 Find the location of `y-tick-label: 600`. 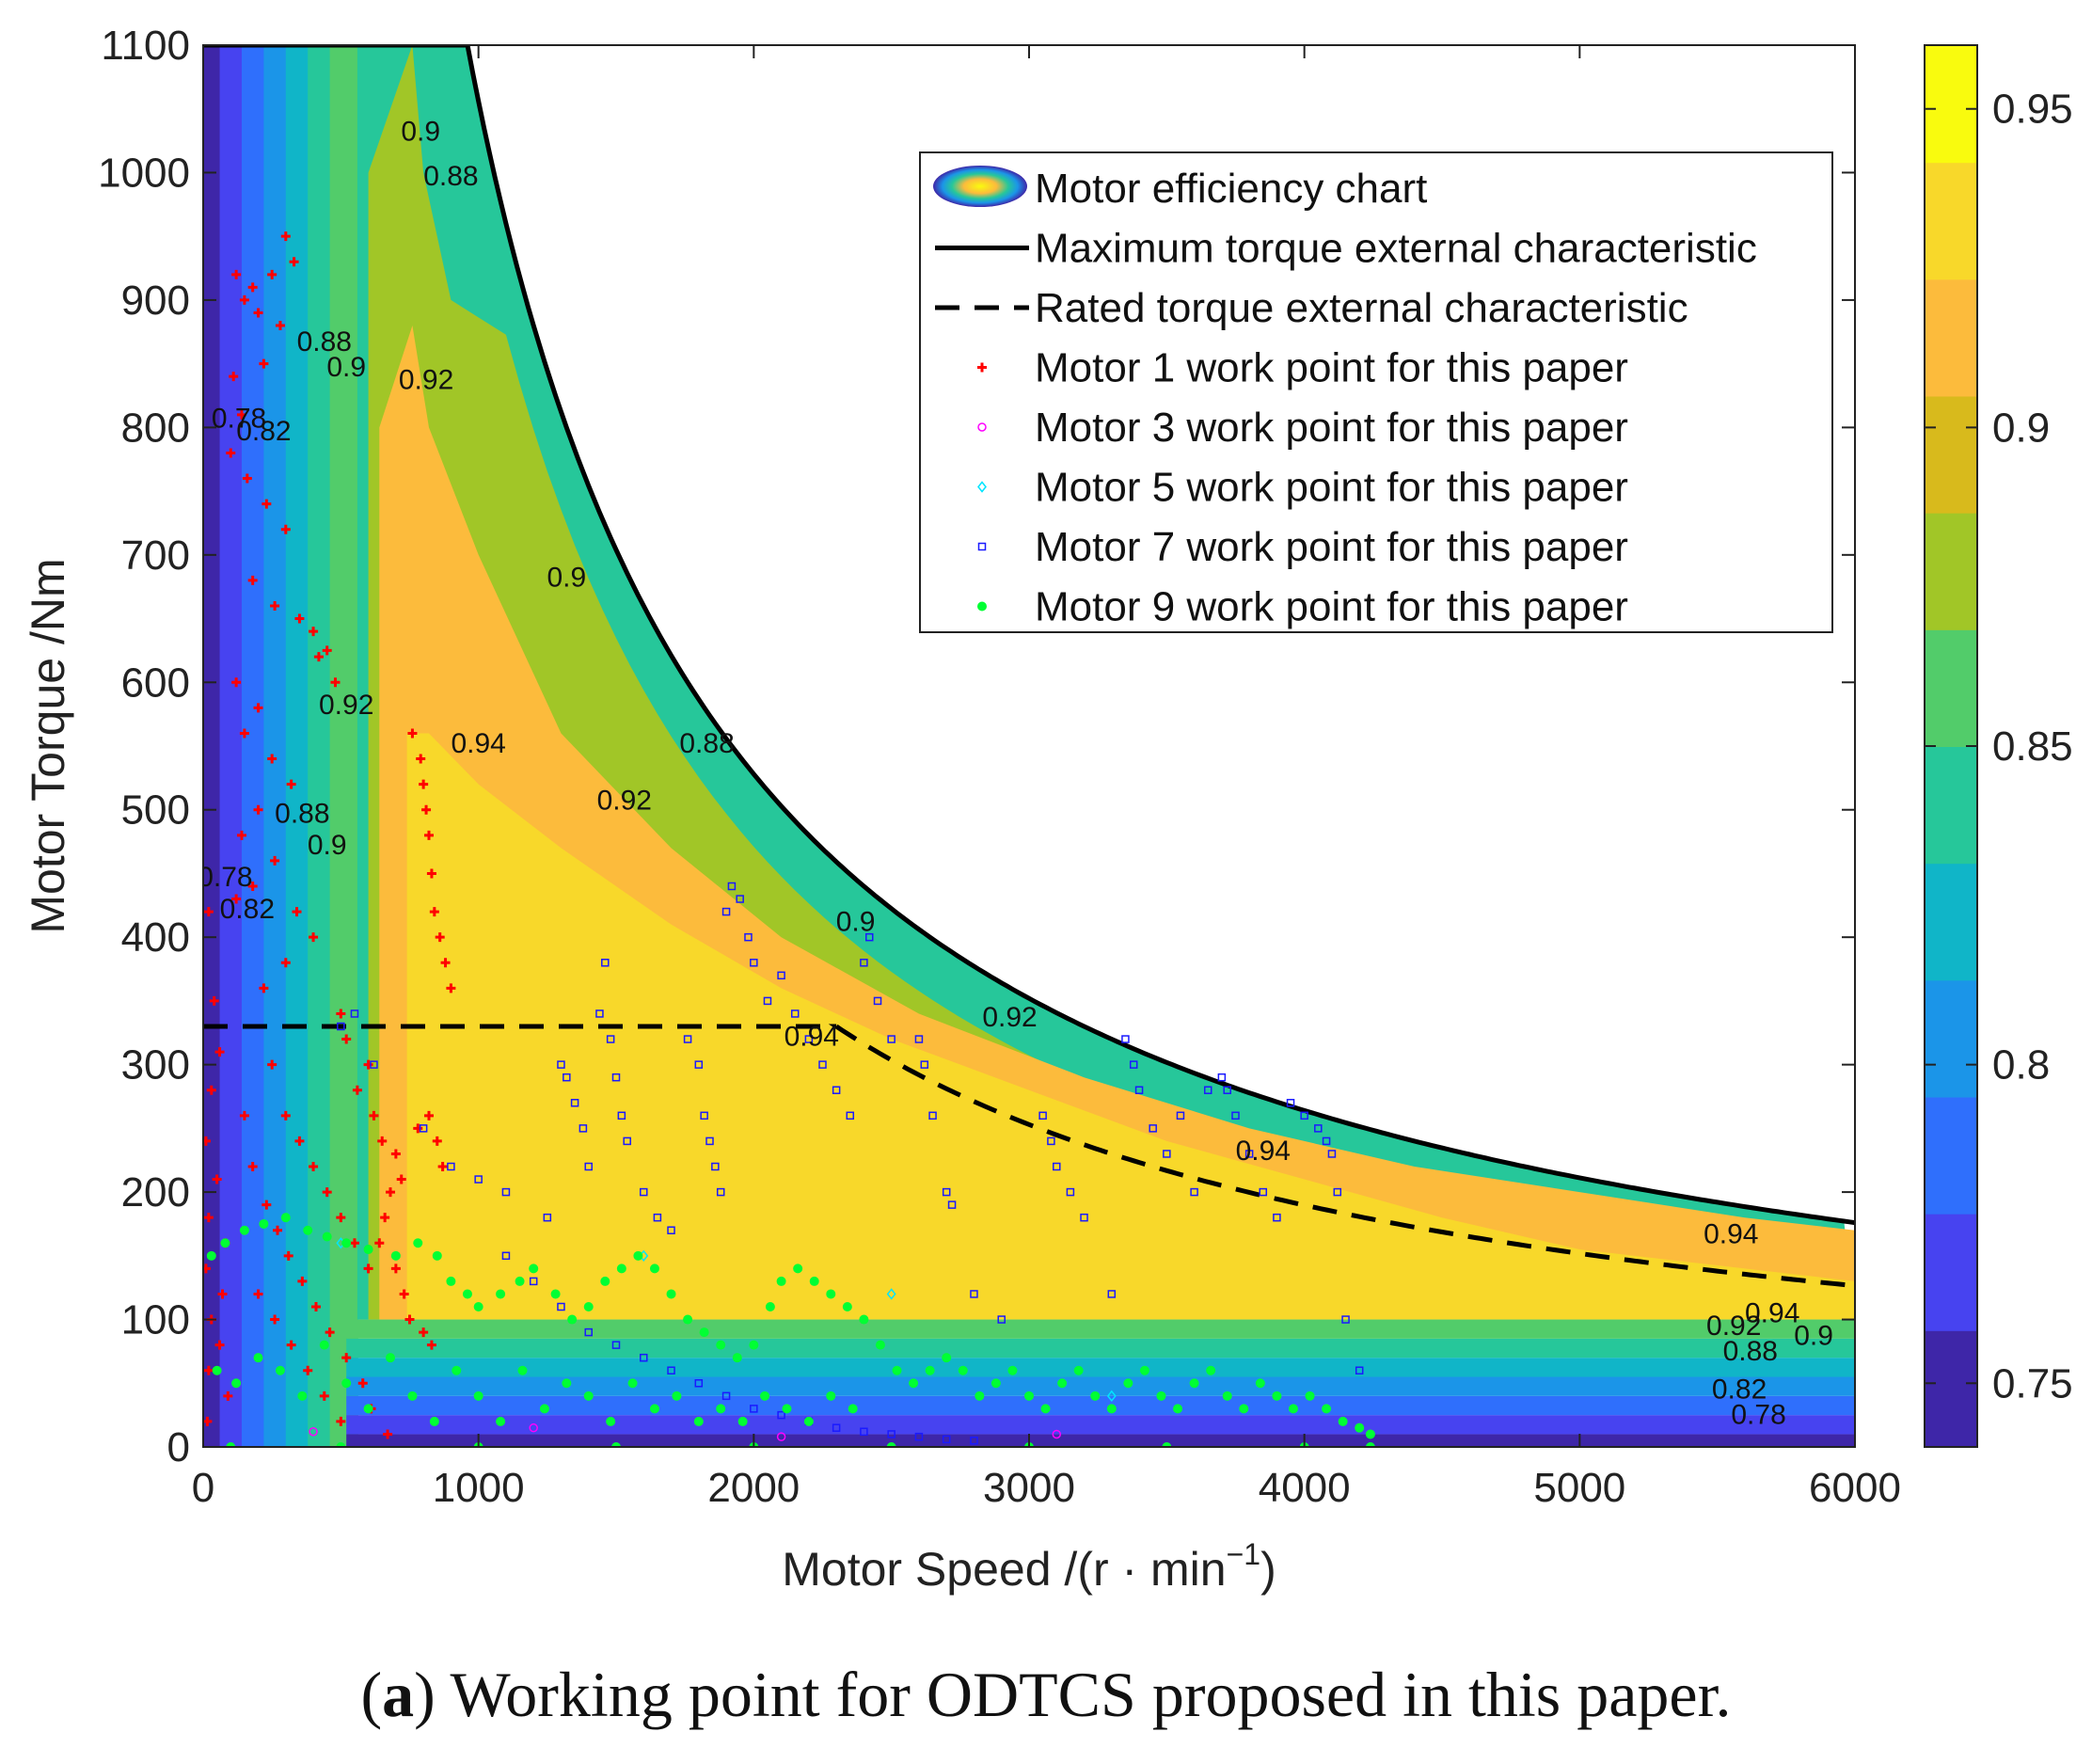

y-tick-label: 600 is located at coordinates (156, 683).